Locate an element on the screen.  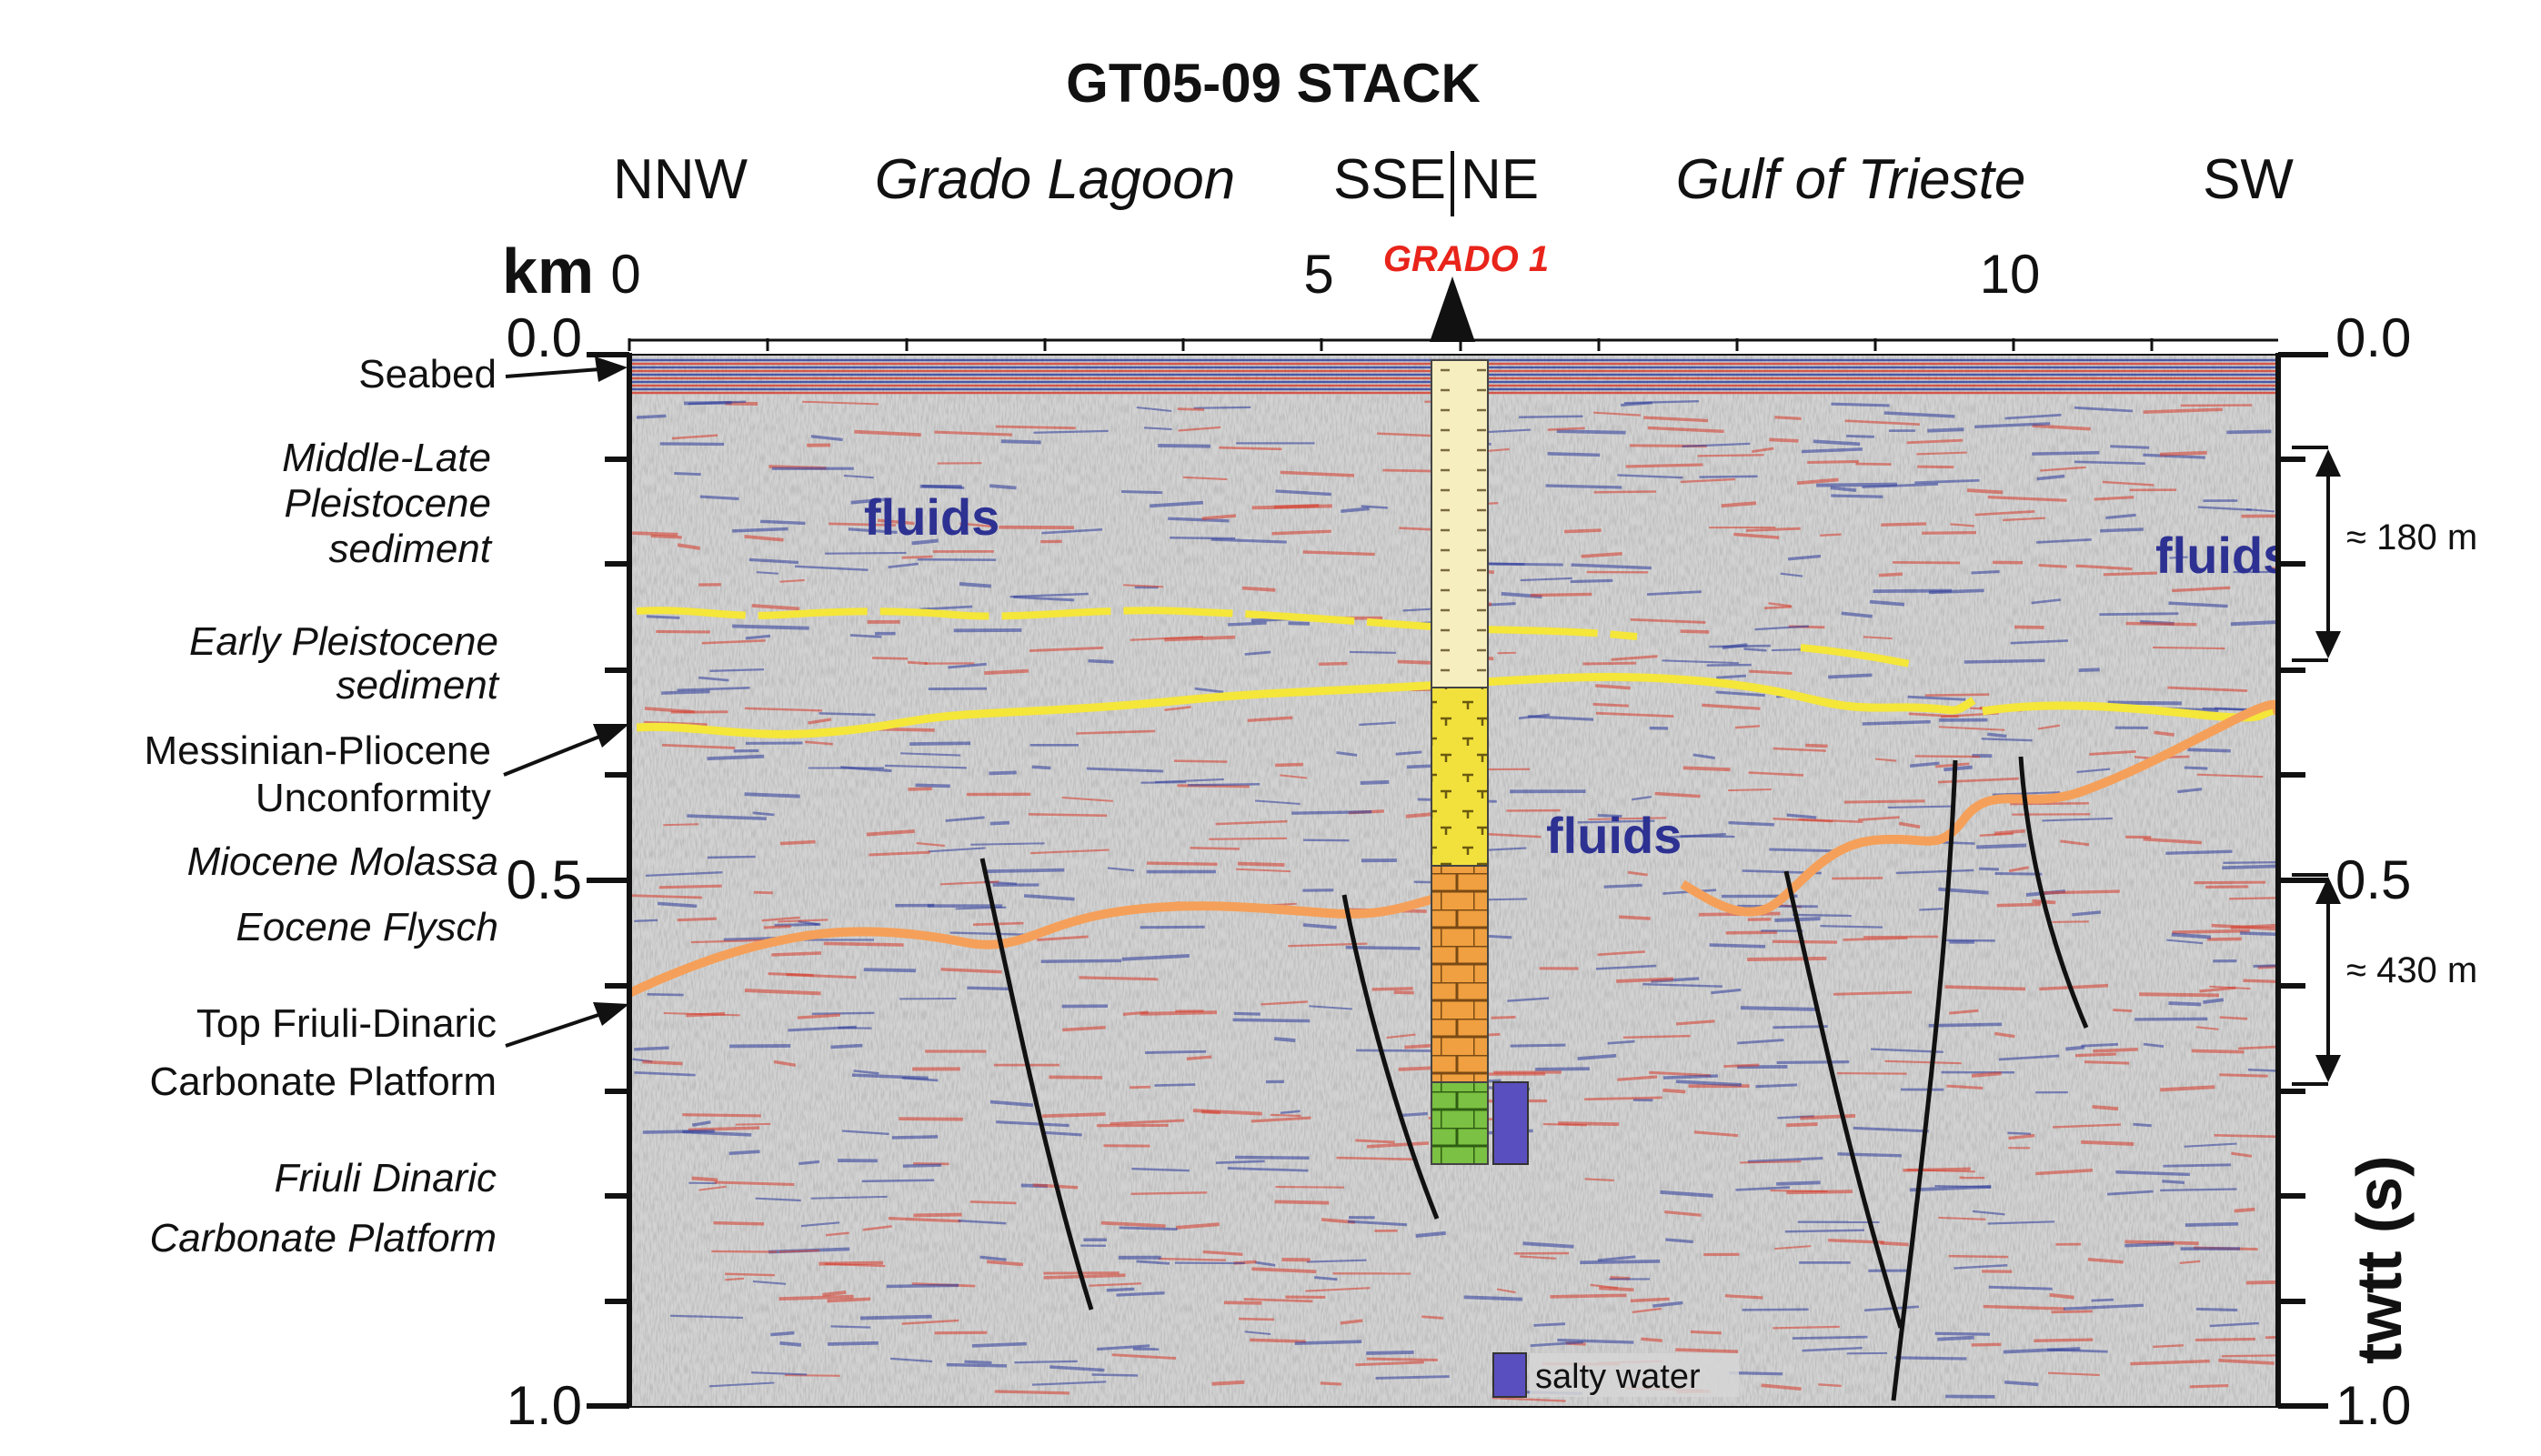
well-log-column is located at coordinates (1480, 762).